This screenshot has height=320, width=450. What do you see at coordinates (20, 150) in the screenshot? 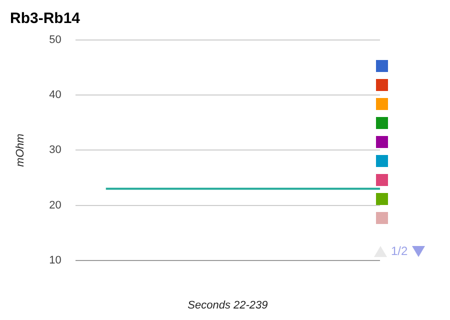
I see `y-axis-title: mOhm` at bounding box center [20, 150].